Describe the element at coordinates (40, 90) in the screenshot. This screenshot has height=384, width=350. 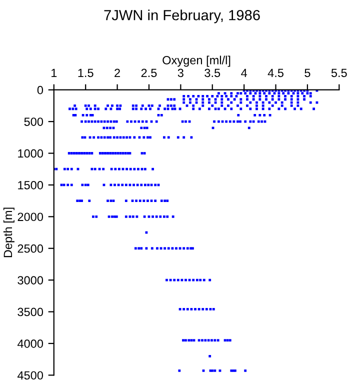
I see `y-tick-label: 0` at that location.